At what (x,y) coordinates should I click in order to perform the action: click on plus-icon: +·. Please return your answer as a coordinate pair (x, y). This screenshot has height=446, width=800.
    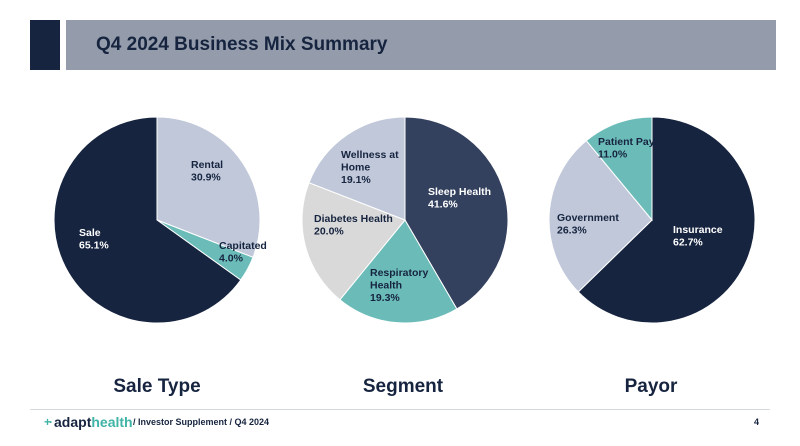
    Looking at the image, I should click on (48, 422).